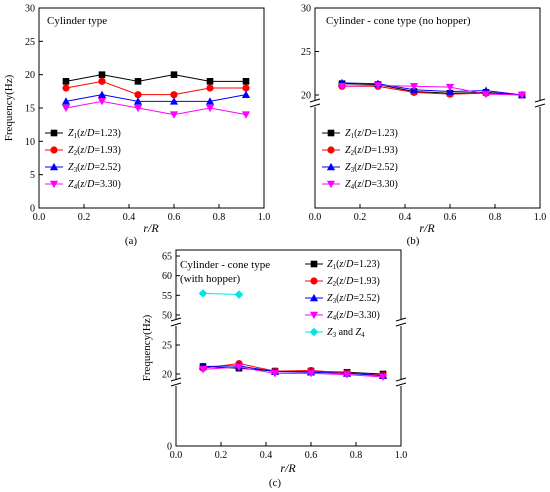  I want to click on legend-text-part: 3, so click(335, 335).